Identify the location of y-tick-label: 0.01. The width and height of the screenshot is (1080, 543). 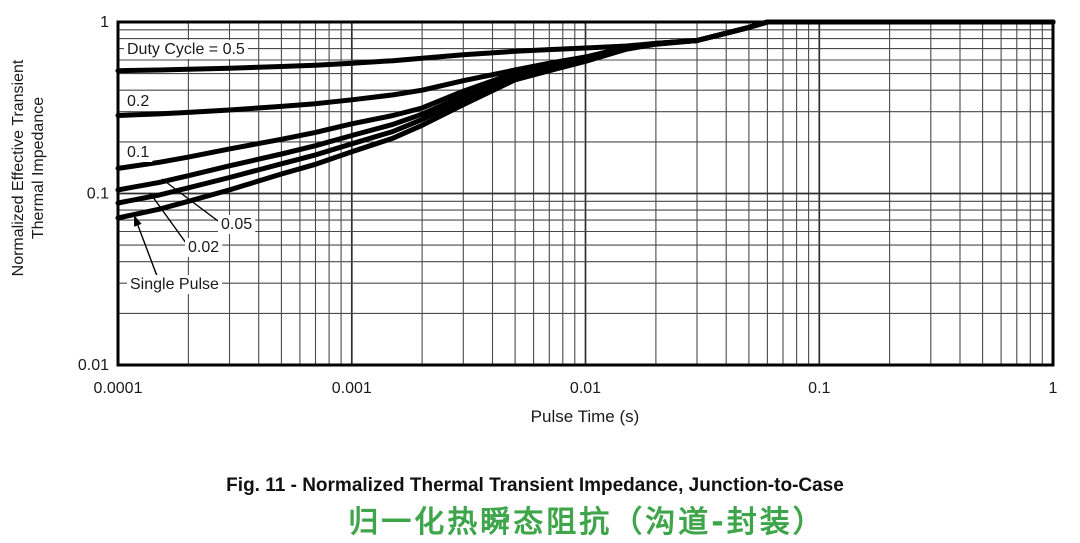
(93, 365).